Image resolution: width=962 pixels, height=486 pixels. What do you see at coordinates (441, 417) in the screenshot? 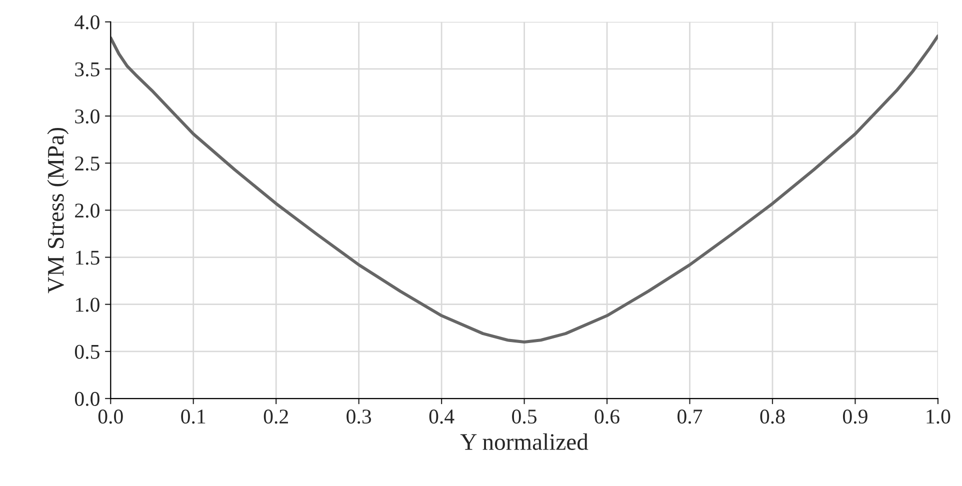
I see `x-tick-label: 0.4` at bounding box center [441, 417].